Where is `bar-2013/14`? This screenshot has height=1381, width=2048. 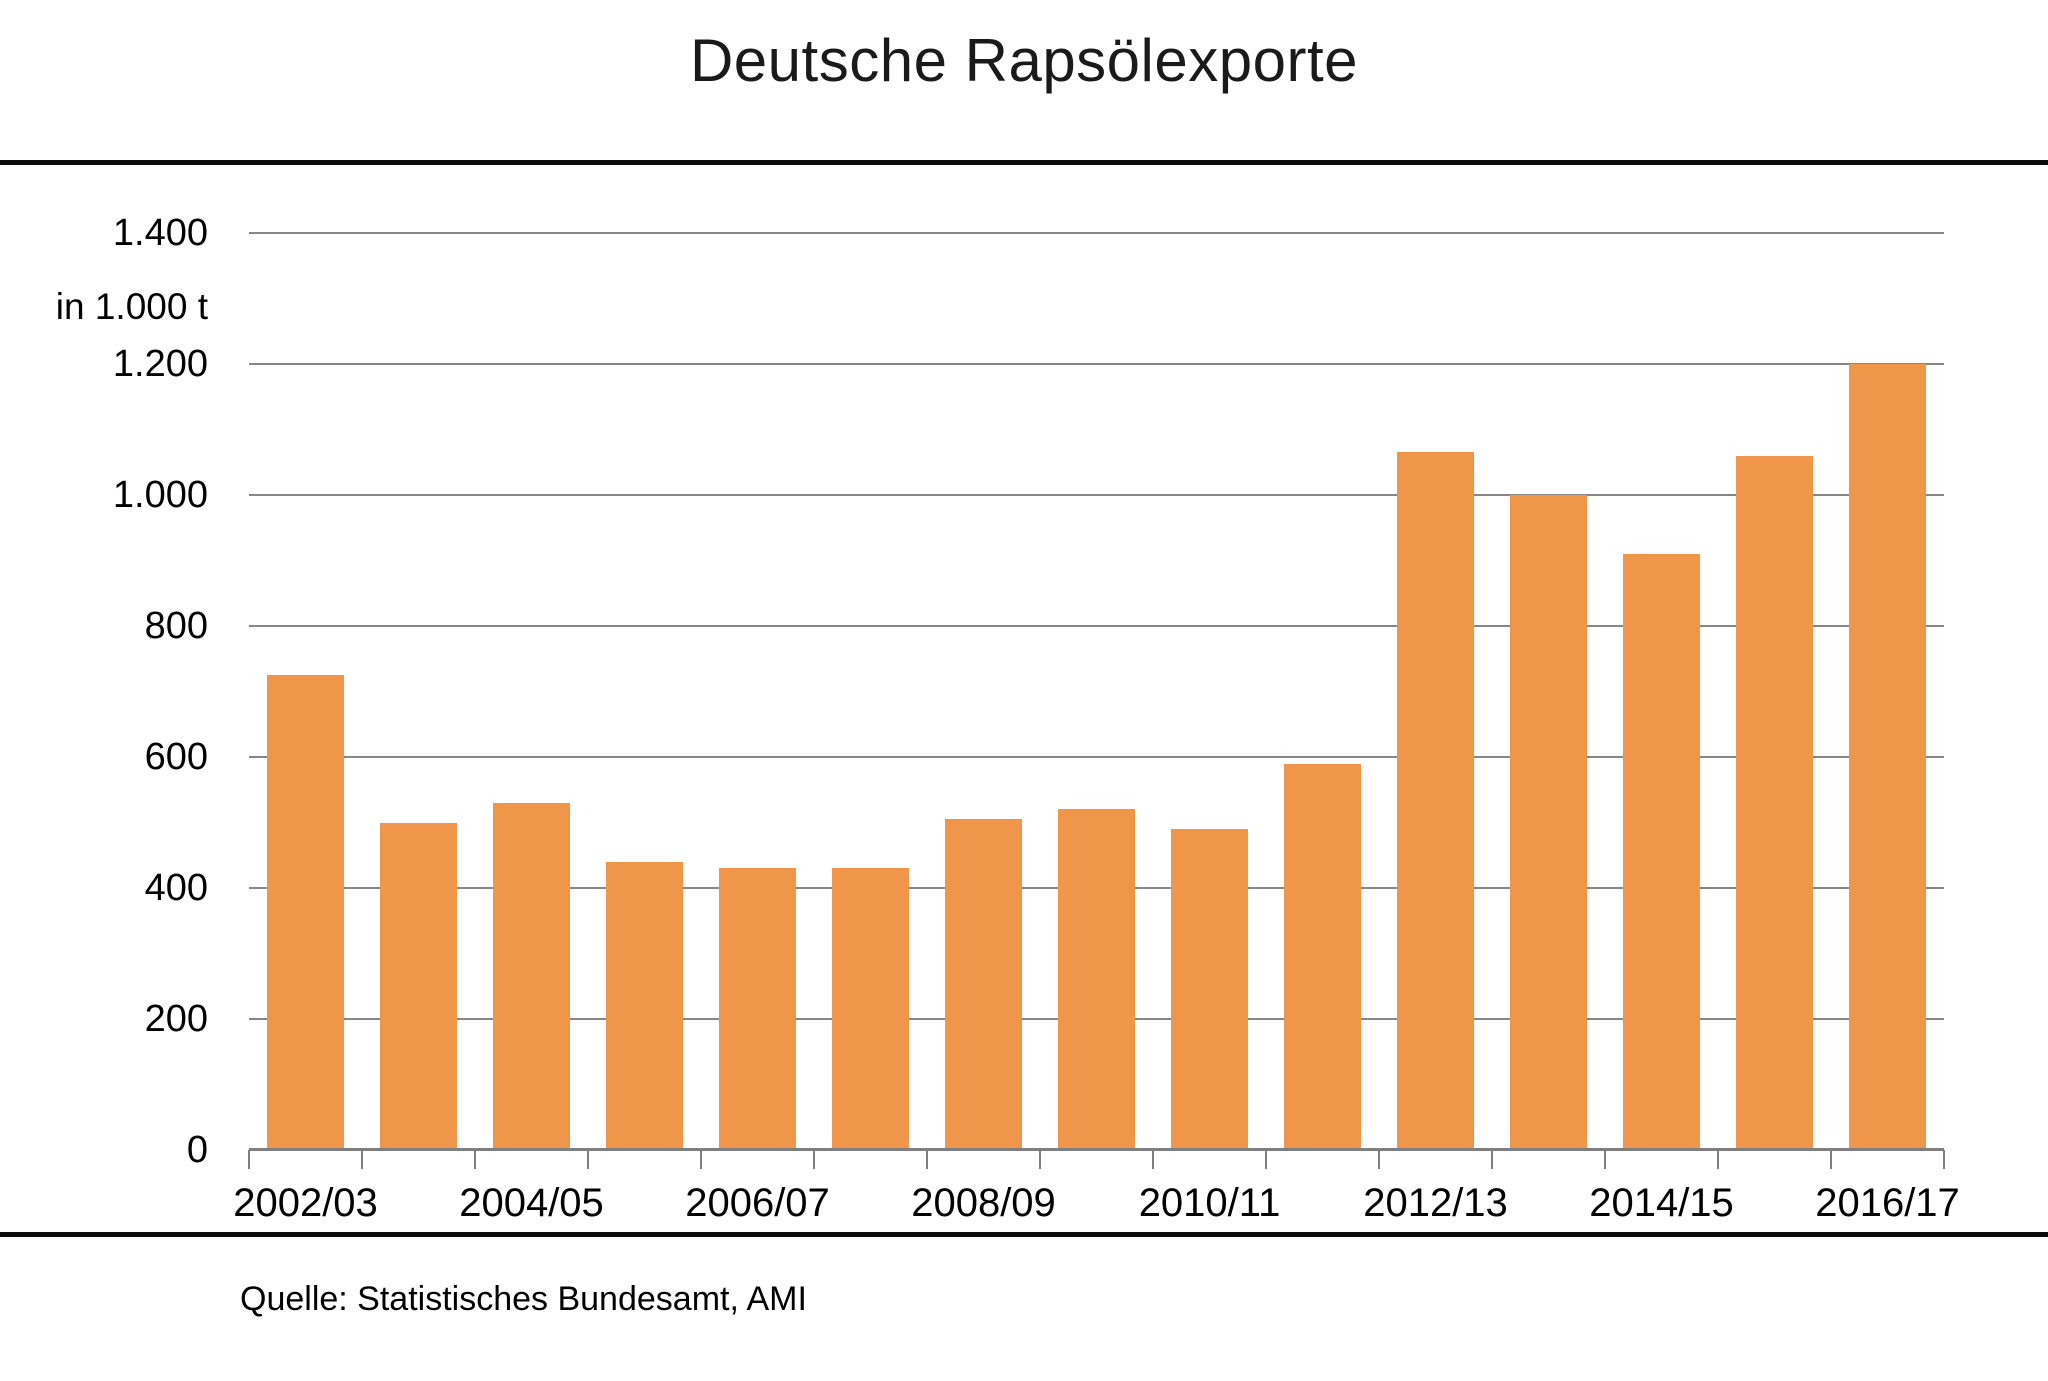 bar-2013/14 is located at coordinates (1548, 822).